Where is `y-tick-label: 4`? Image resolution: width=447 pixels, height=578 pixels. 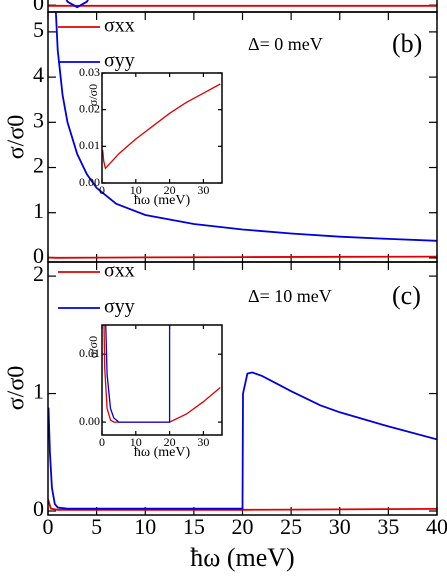
y-tick-label: 4 is located at coordinates (38, 74).